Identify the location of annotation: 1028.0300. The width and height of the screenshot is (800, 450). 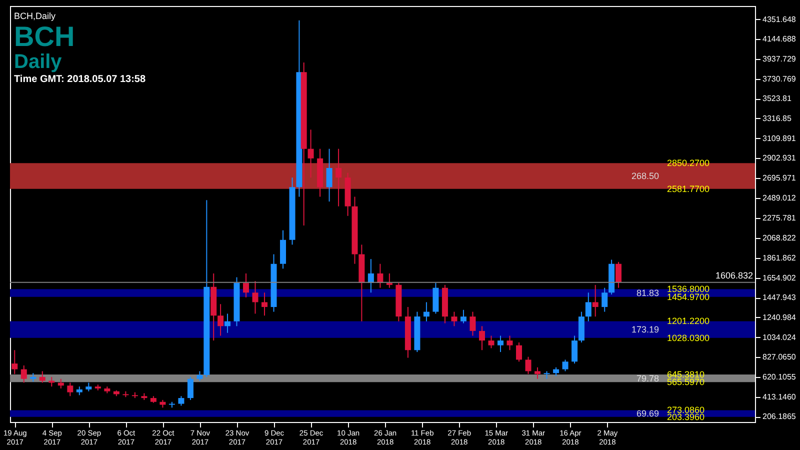
(688, 337).